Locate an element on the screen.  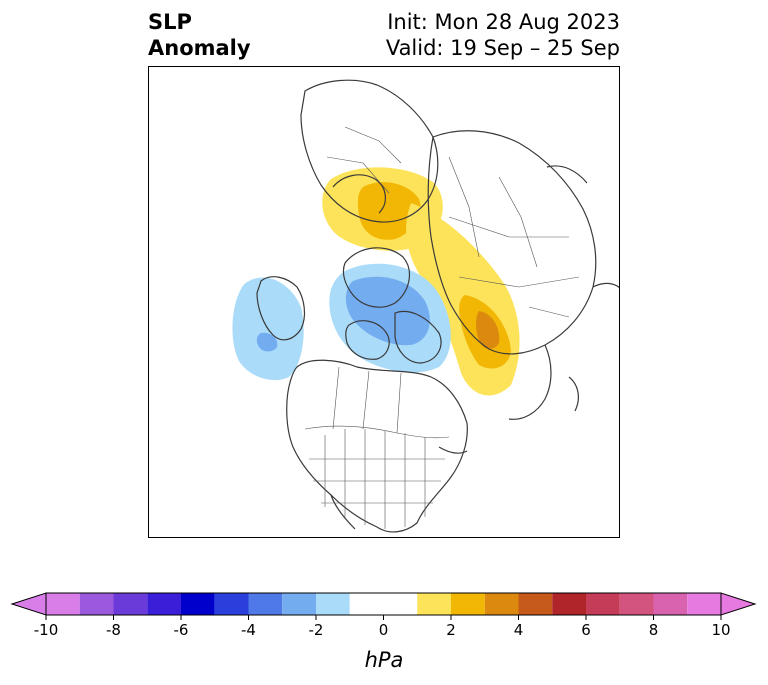
colorbar-min-extend-triangle is located at coordinates (28, 604).